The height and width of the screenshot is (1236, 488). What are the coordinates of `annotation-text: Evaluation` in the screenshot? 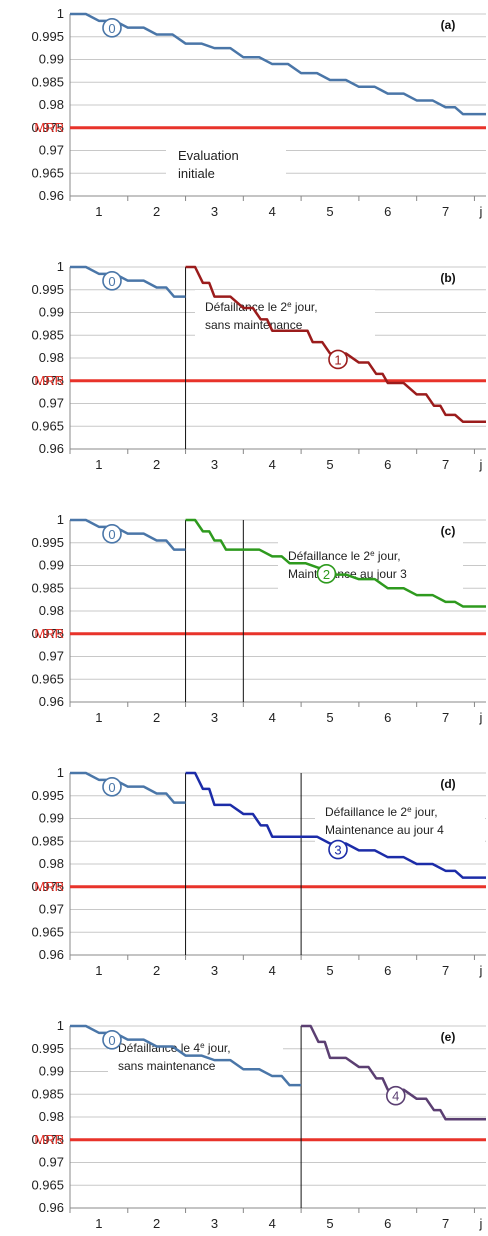 It's located at (208, 155).